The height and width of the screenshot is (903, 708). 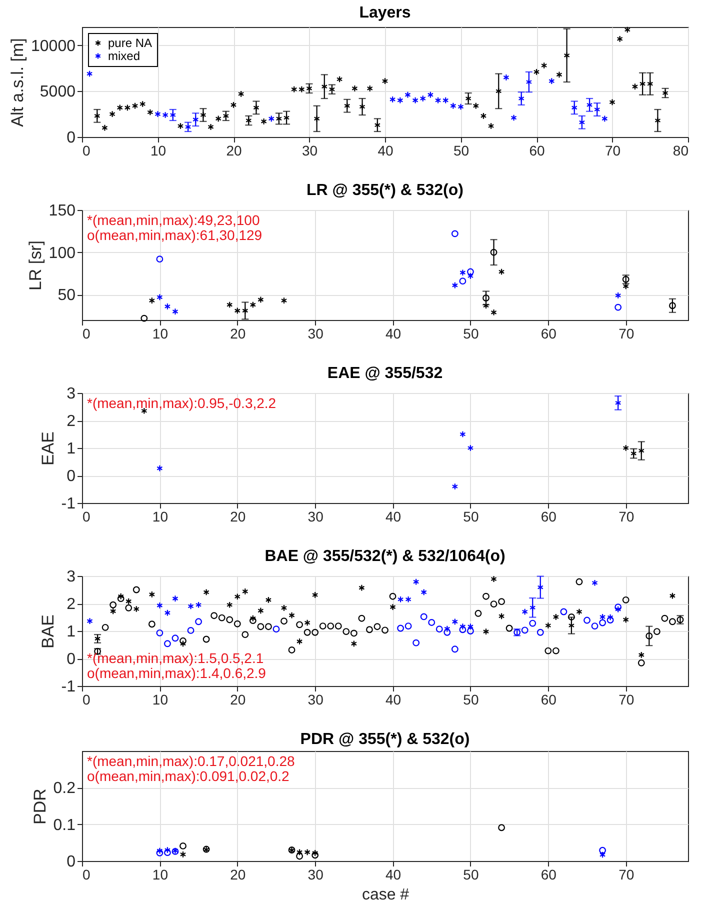 I want to click on y-tick-label: 0.2, so click(x=64, y=789).